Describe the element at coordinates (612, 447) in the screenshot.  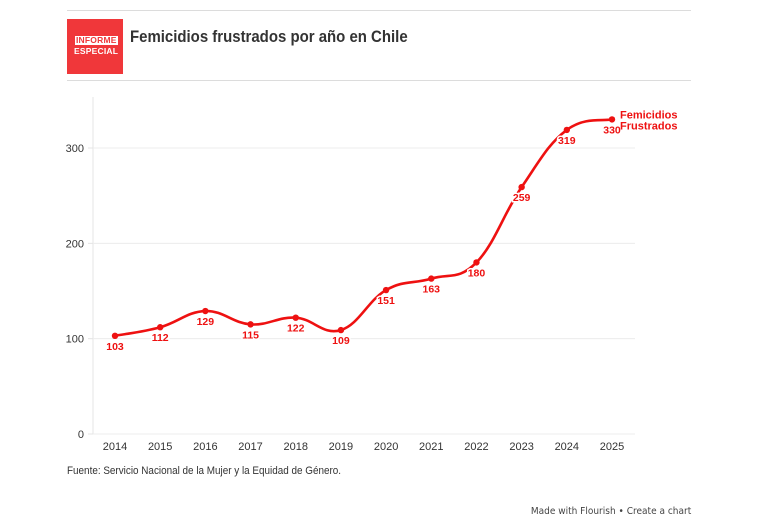
I see `x-tick-label: 2025` at that location.